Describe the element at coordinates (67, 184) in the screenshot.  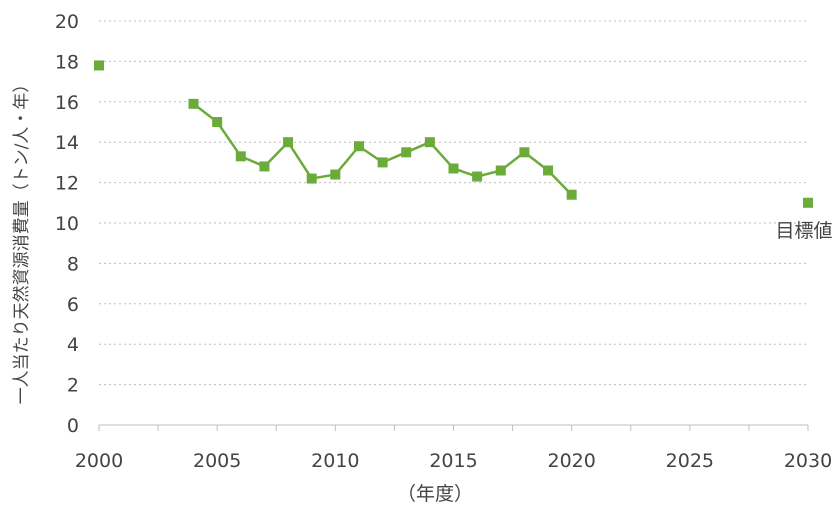
I see `y-tick-label: 12` at that location.